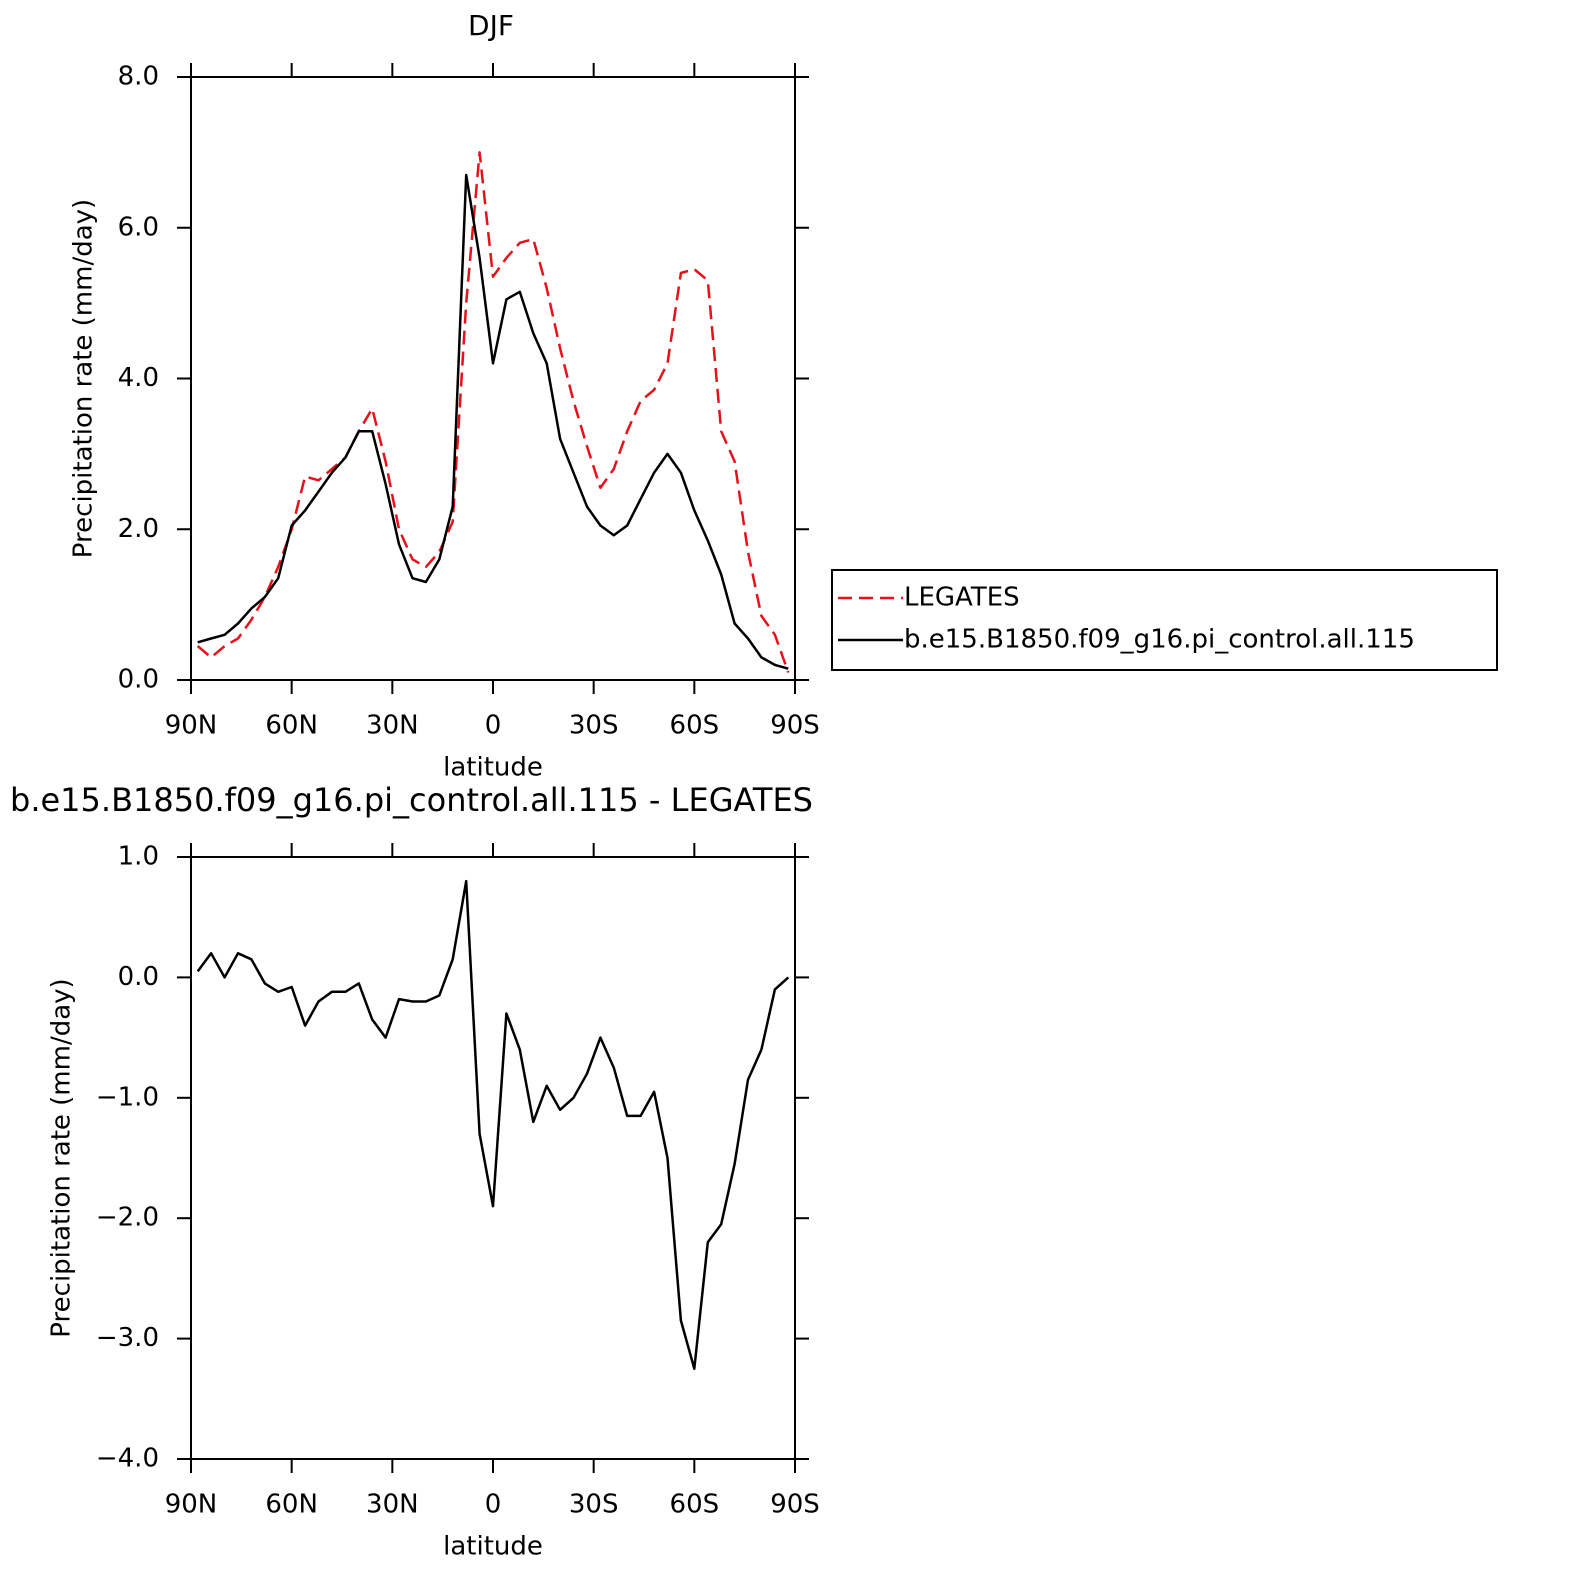 The image size is (1585, 1585). What do you see at coordinates (491, 25) in the screenshot?
I see `chart-title: DJF` at bounding box center [491, 25].